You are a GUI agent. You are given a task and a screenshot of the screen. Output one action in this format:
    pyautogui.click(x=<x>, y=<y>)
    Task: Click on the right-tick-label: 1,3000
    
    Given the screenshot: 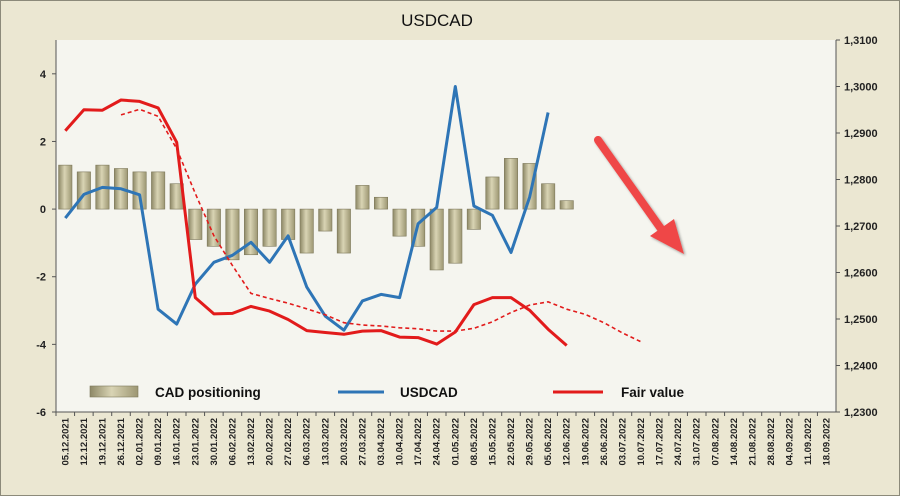 What is the action you would take?
    pyautogui.click(x=861, y=88)
    